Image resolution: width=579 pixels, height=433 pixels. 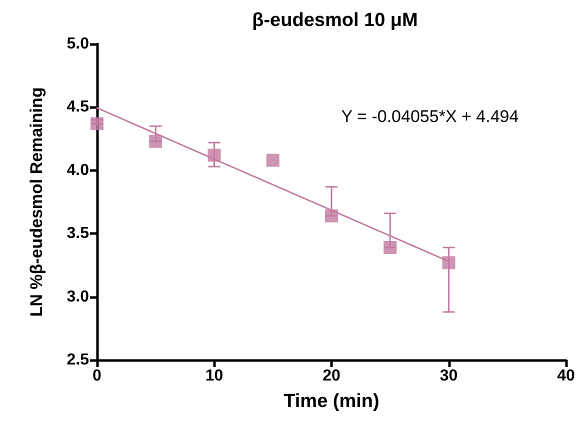 What do you see at coordinates (78, 44) in the screenshot?
I see `y-tick-label: 5.0` at bounding box center [78, 44].